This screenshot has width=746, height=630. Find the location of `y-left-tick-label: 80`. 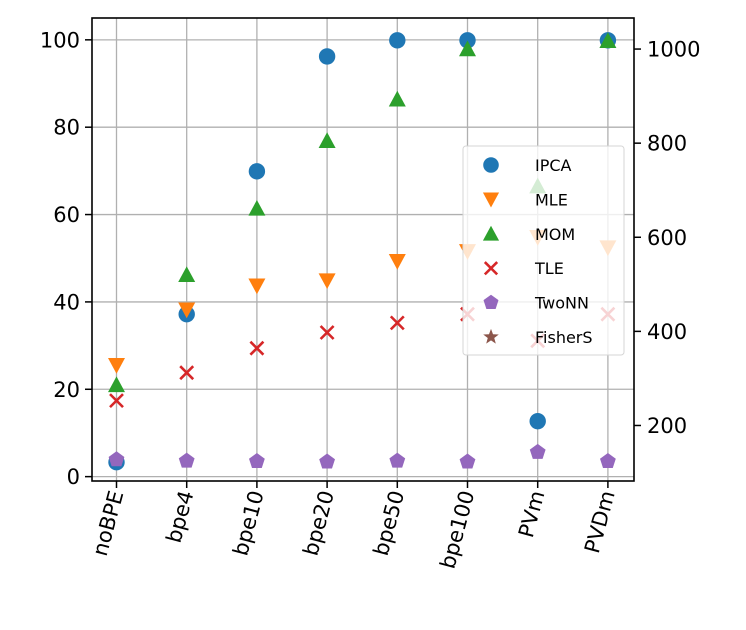

y-left-tick-label: 80 is located at coordinates (66, 128).